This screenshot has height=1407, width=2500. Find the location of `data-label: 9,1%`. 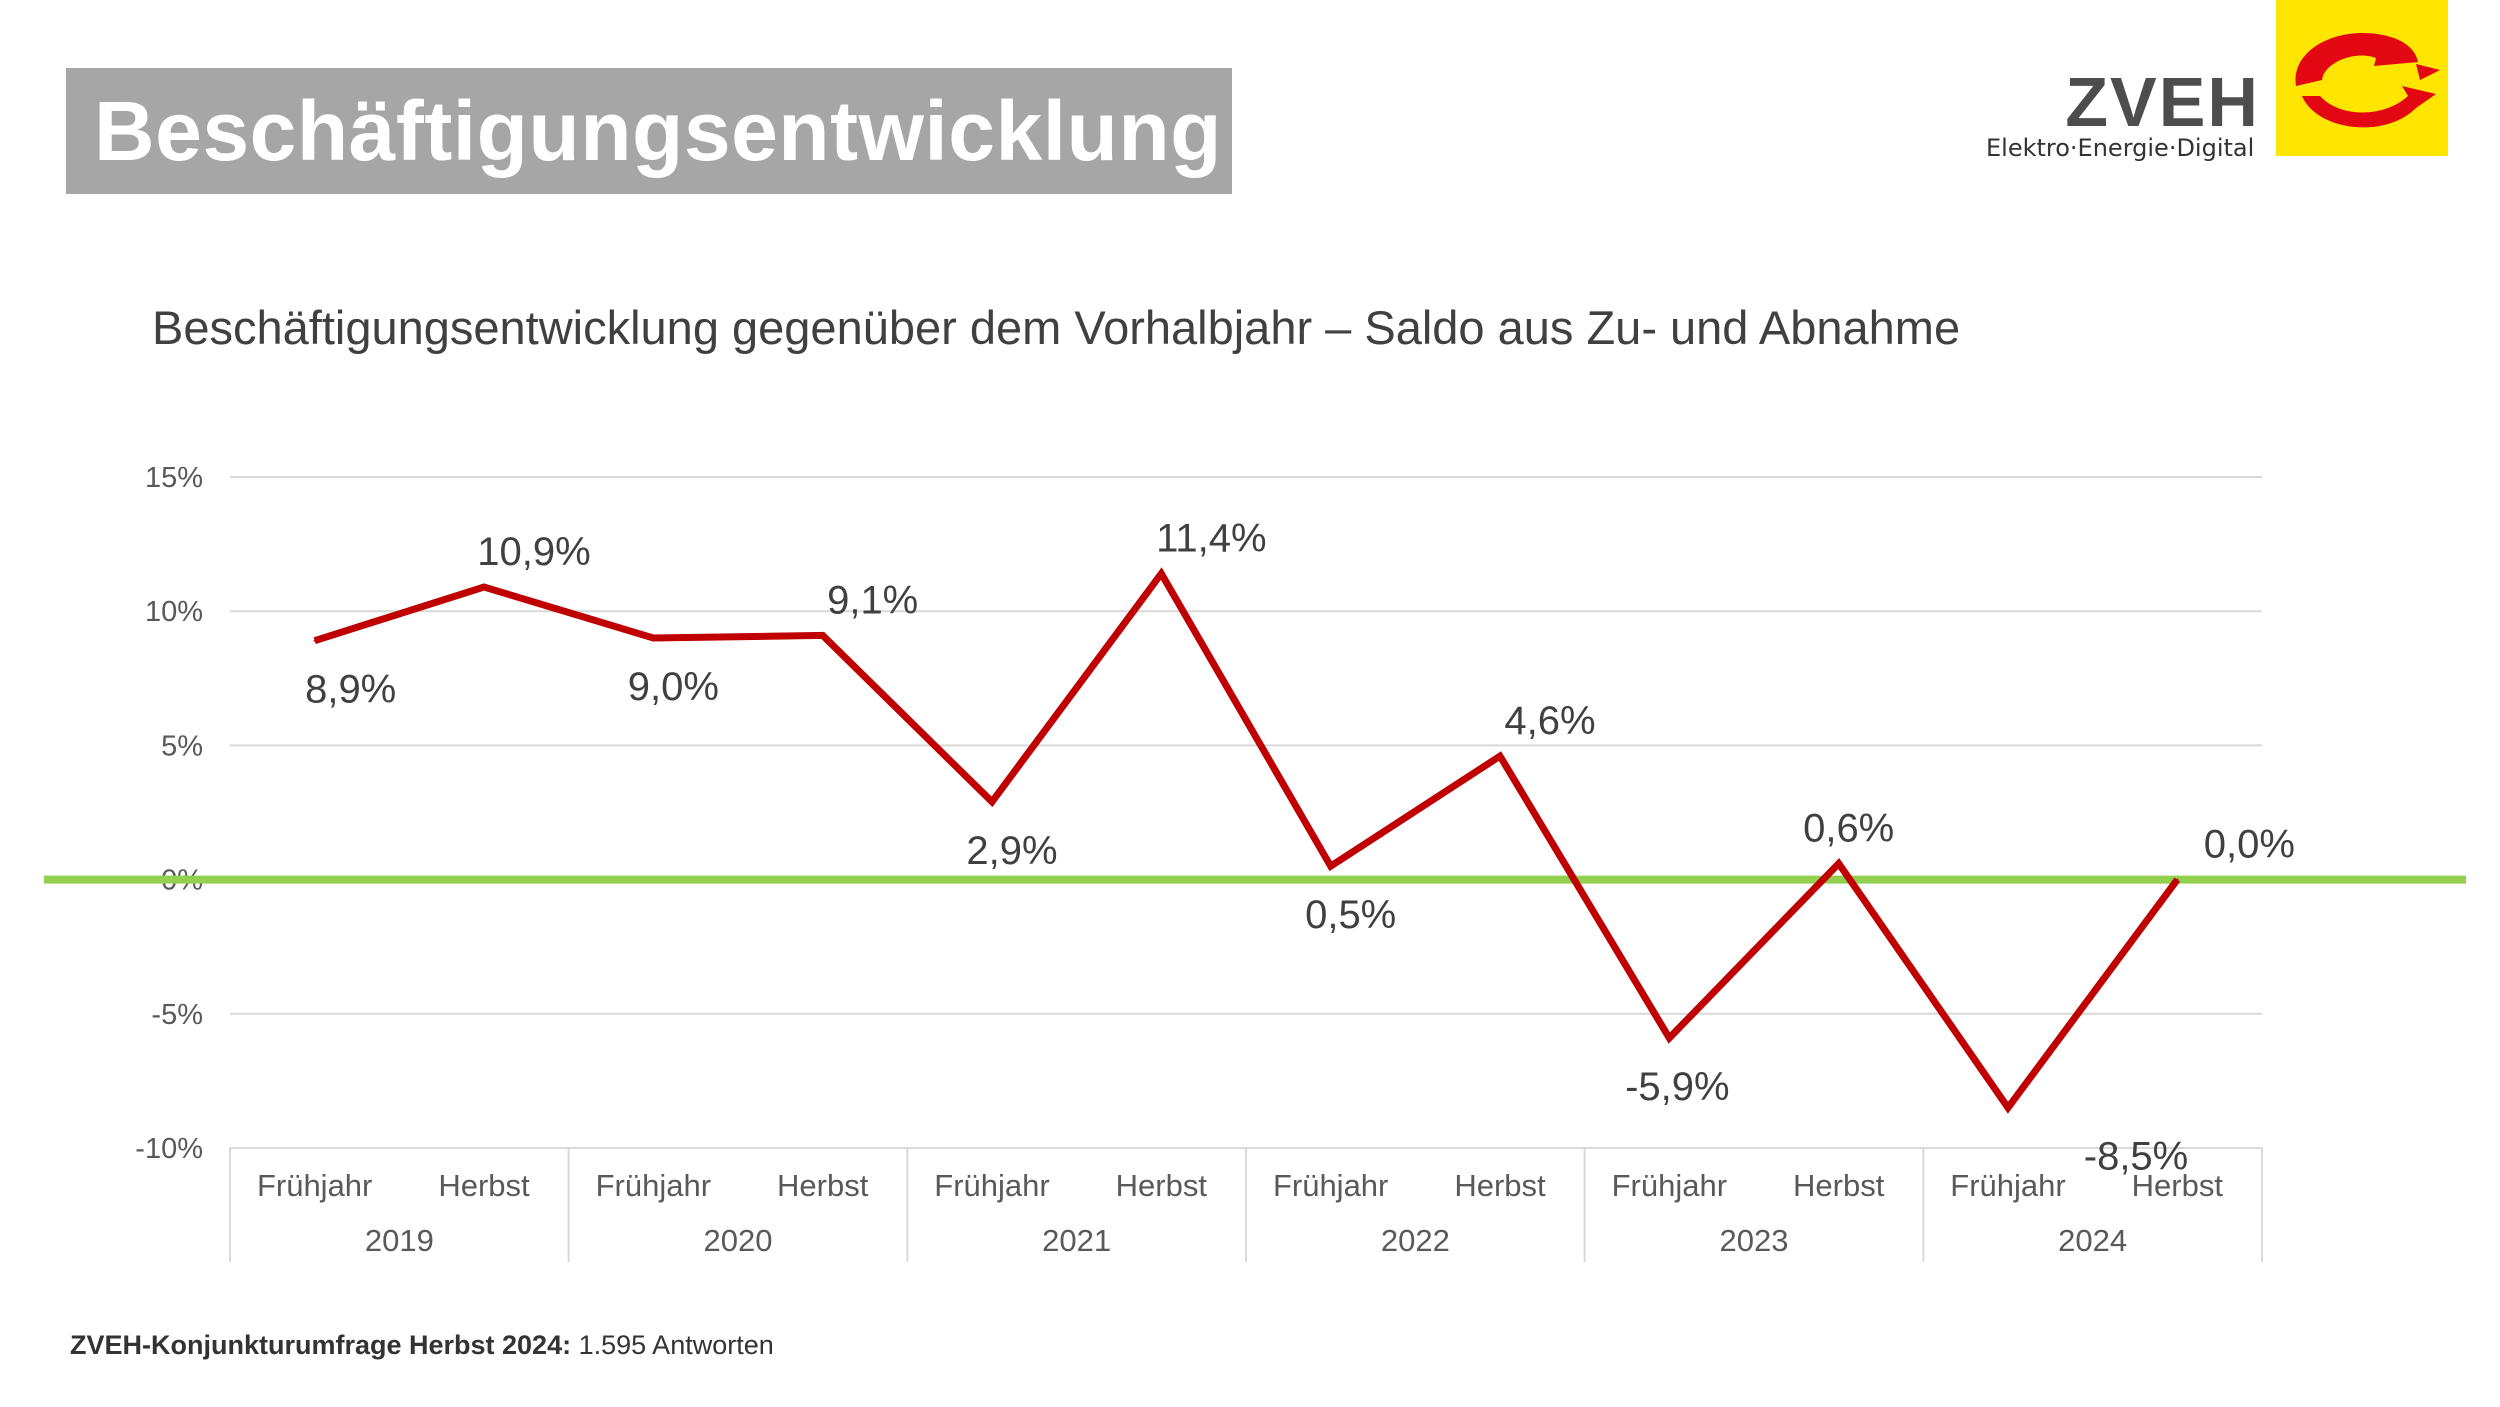

data-label: 9,1% is located at coordinates (872, 600).